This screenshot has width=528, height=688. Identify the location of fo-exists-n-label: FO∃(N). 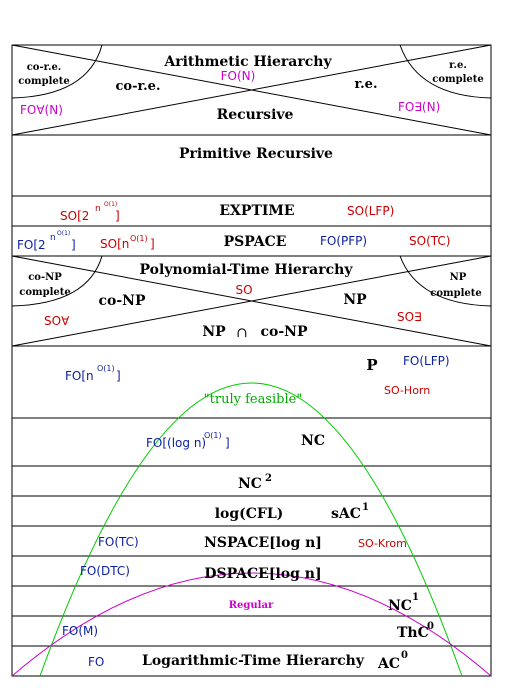
(419, 107).